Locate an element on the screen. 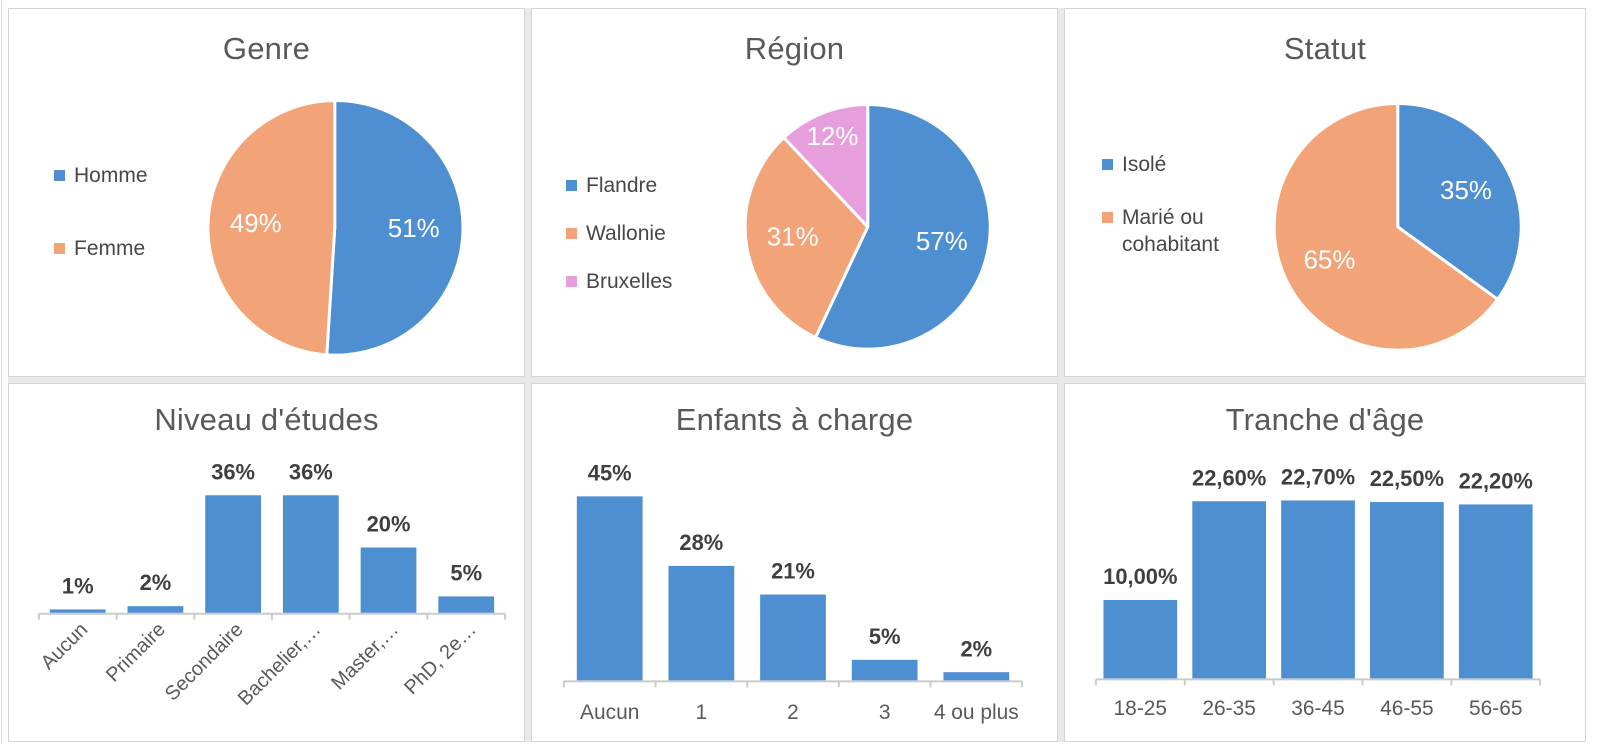 The height and width of the screenshot is (750, 1600). chart-title-tranche-age: Tranche d'âge is located at coordinates (1325, 419).